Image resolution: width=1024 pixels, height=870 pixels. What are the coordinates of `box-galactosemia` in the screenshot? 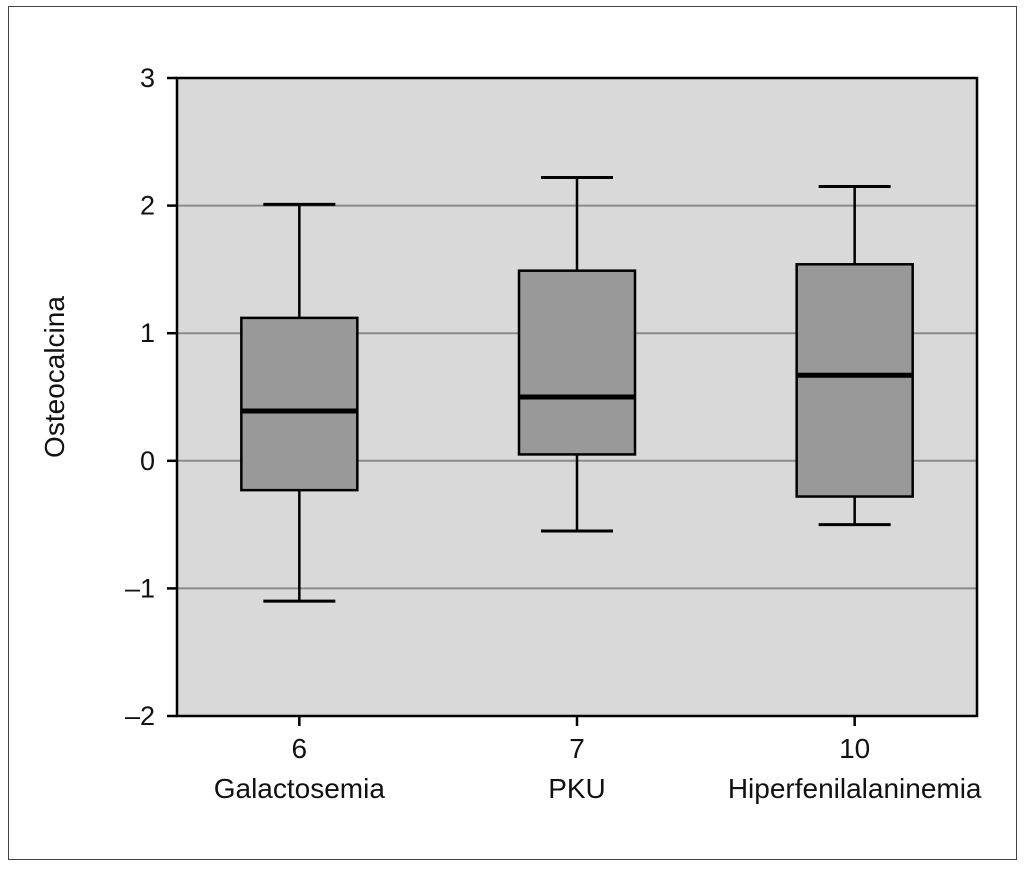 It's located at (299, 402).